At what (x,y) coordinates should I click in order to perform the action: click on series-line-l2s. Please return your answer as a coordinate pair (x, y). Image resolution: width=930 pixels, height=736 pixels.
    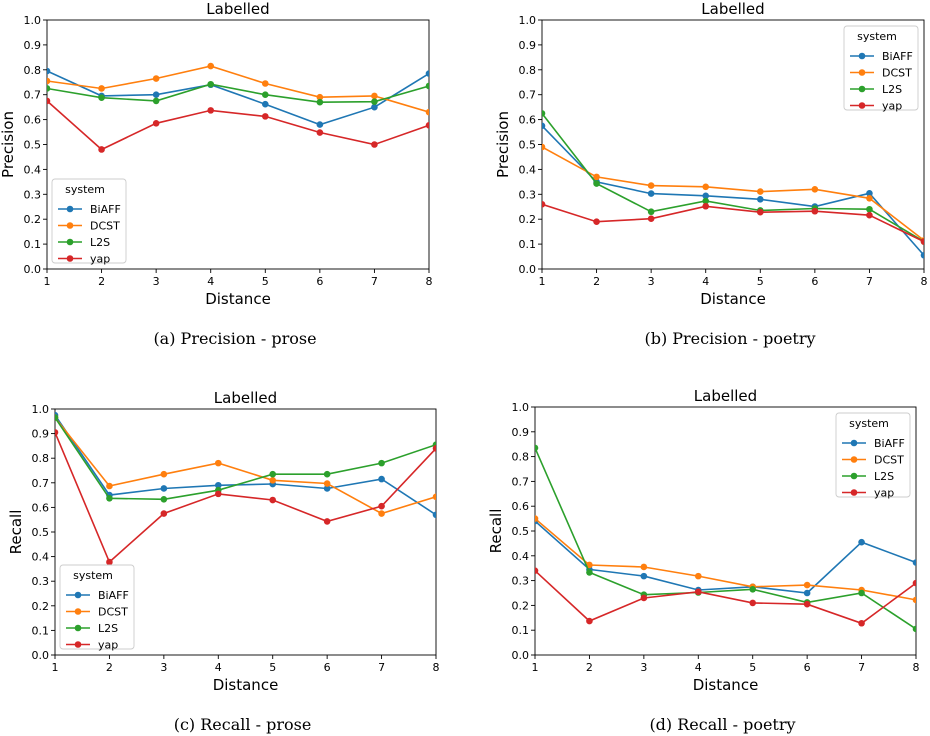
    Looking at the image, I should click on (245, 459).